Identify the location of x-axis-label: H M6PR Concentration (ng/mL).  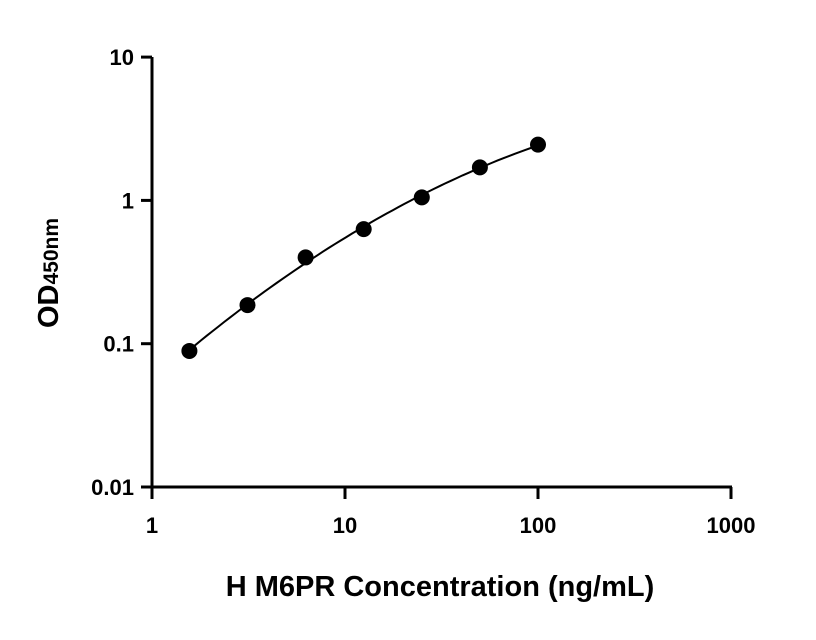
(440, 587).